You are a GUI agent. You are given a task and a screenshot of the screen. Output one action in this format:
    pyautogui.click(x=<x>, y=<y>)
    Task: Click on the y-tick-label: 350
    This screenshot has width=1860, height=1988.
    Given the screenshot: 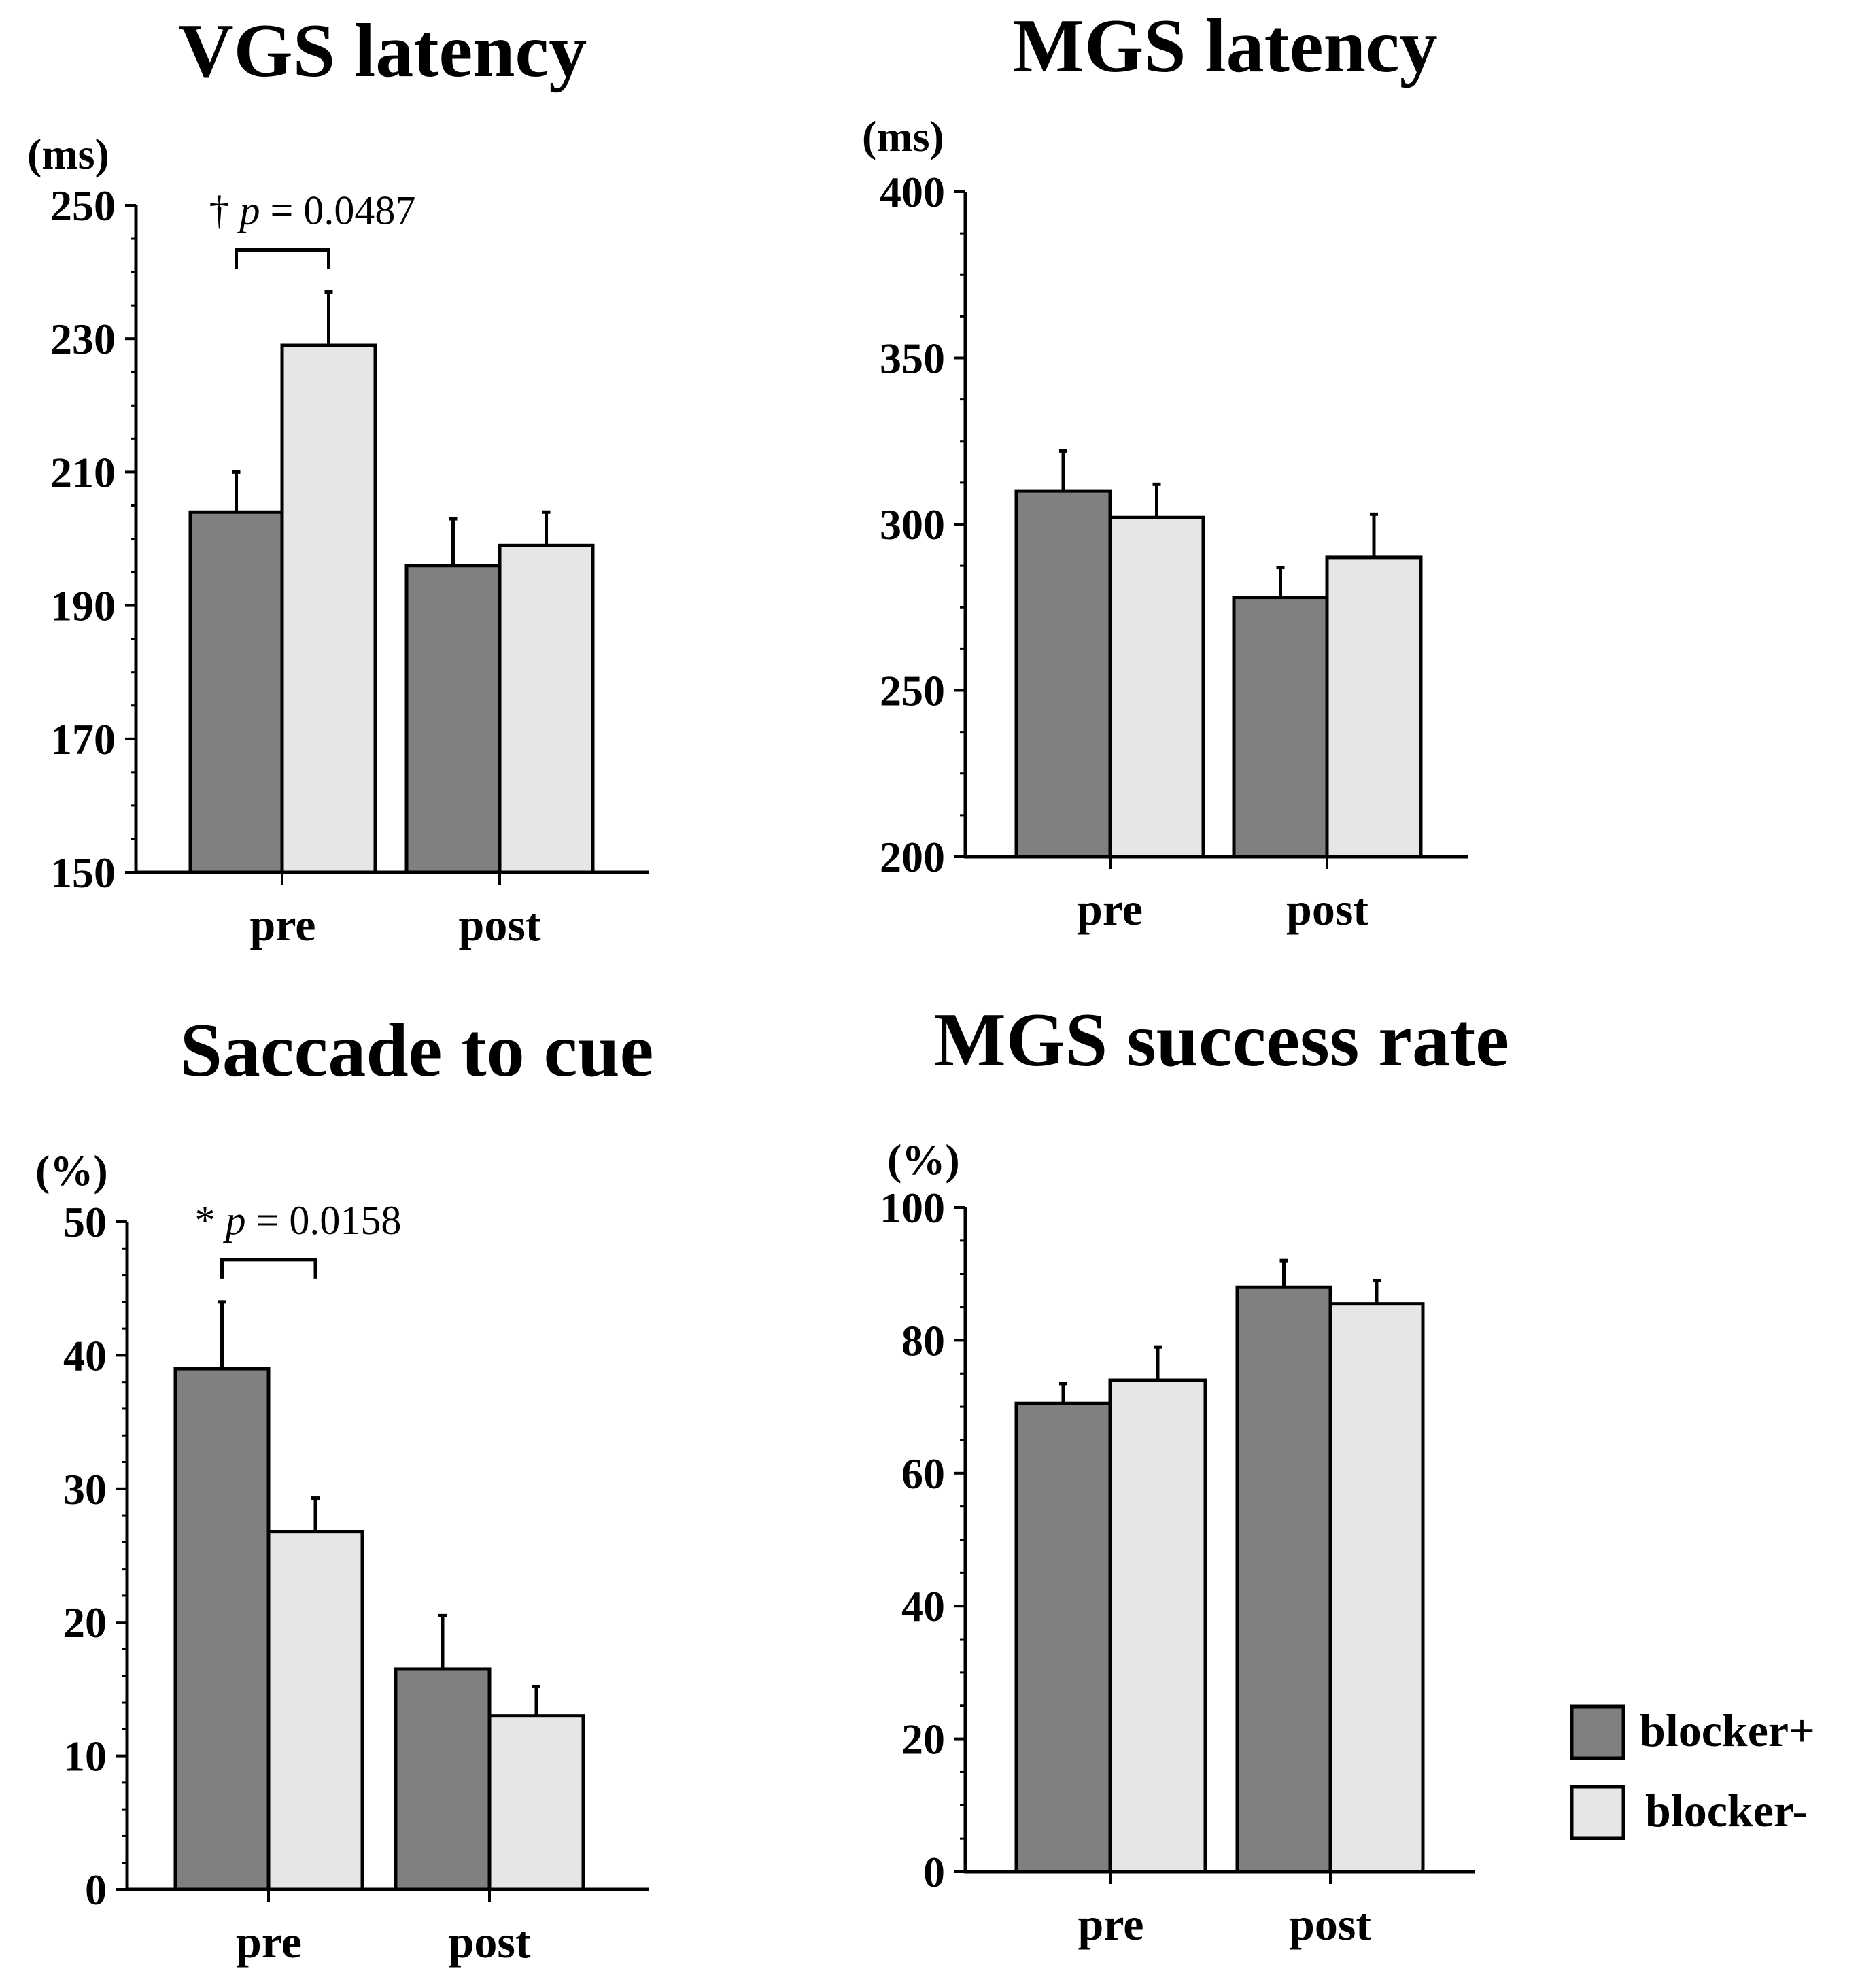 What is the action you would take?
    pyautogui.click(x=912, y=359)
    